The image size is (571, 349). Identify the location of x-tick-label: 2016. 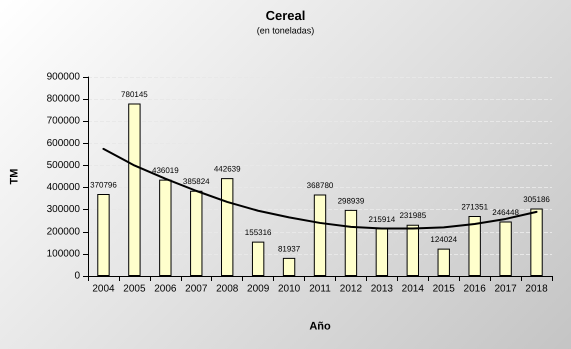
(475, 289).